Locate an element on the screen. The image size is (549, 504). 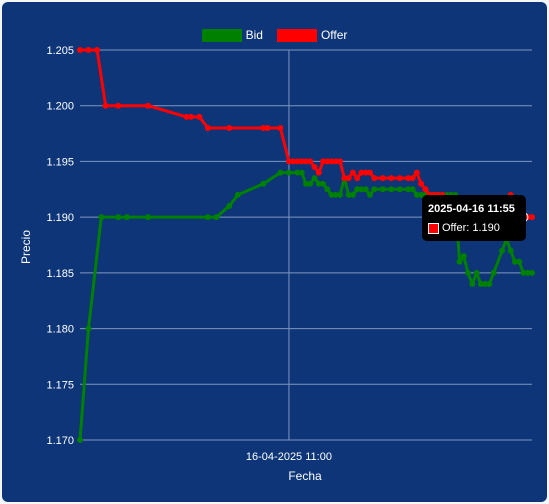
legend-item-bid: Bid is located at coordinates (232, 35).